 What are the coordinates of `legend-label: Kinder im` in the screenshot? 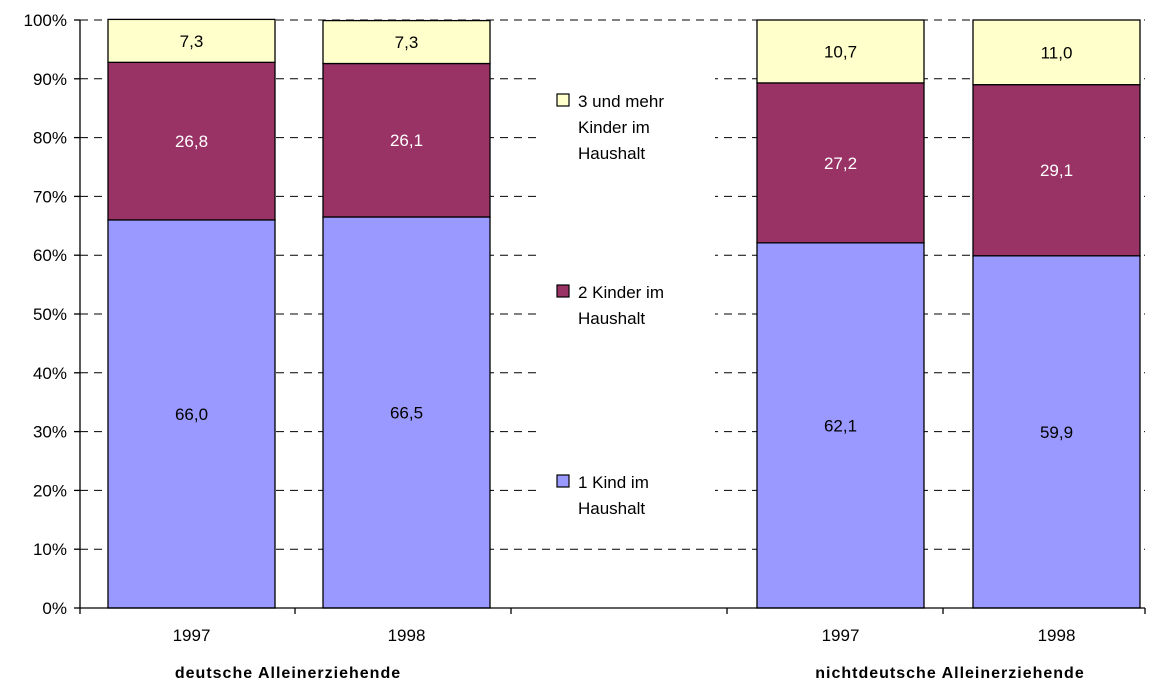 It's located at (614, 127).